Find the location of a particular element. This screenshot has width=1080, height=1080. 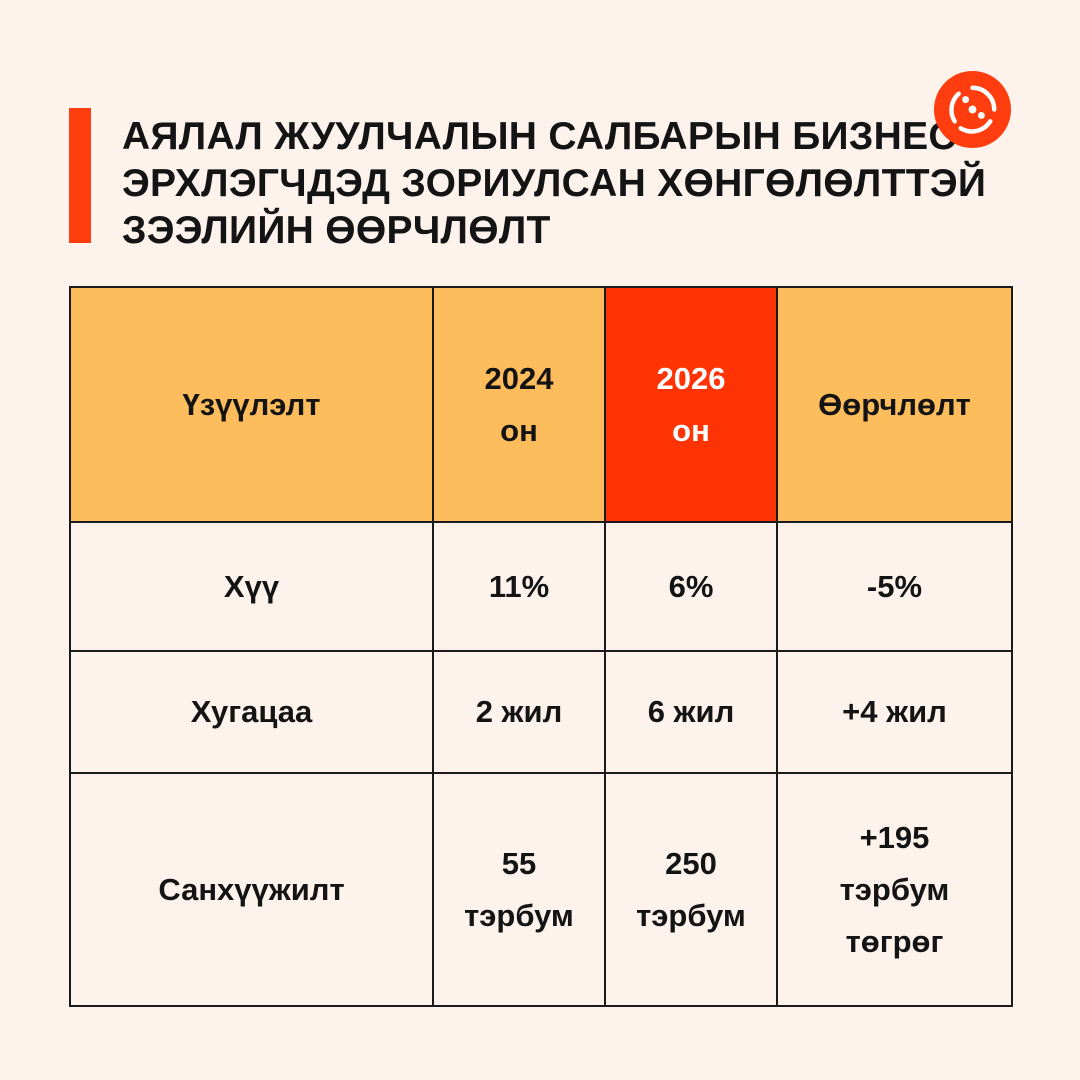

header-text: Үзүүлэлт is located at coordinates (251, 404).